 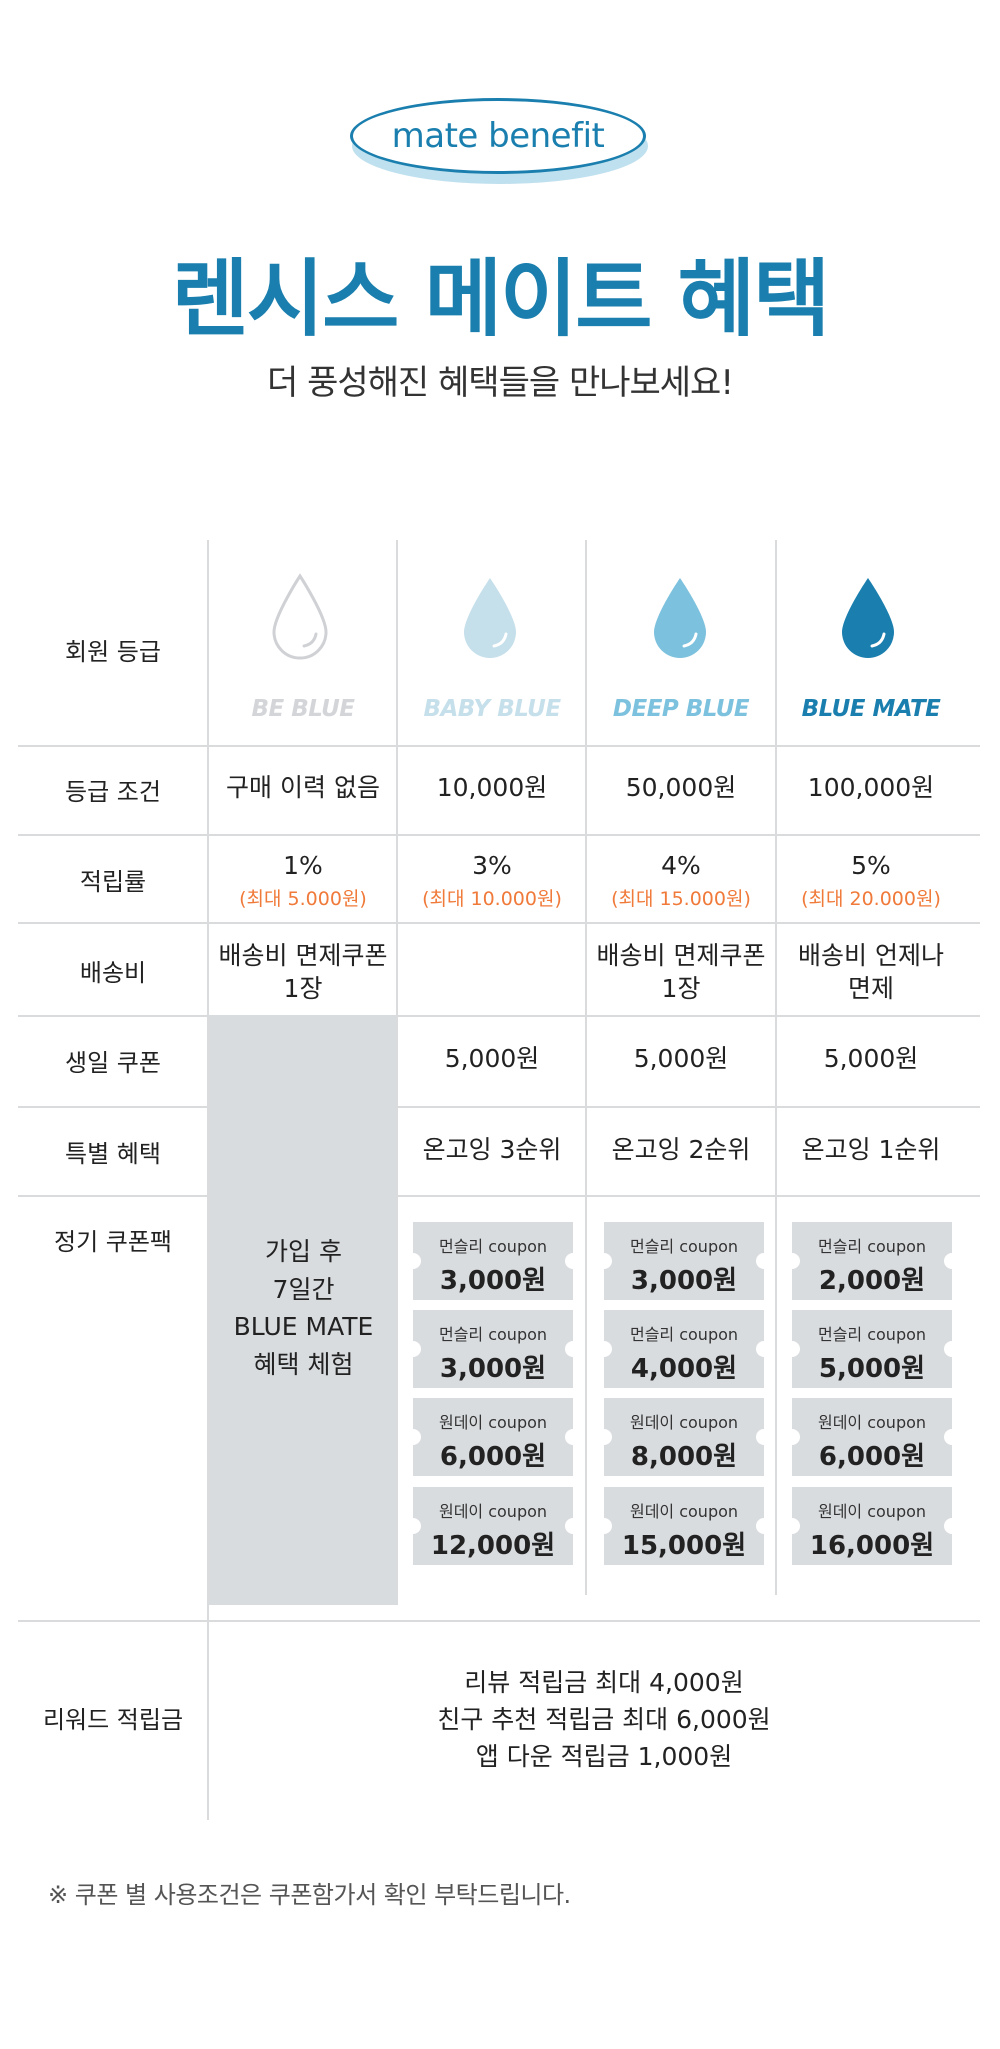 What do you see at coordinates (498, 136) in the screenshot?
I see `badge-label: mate benefit` at bounding box center [498, 136].